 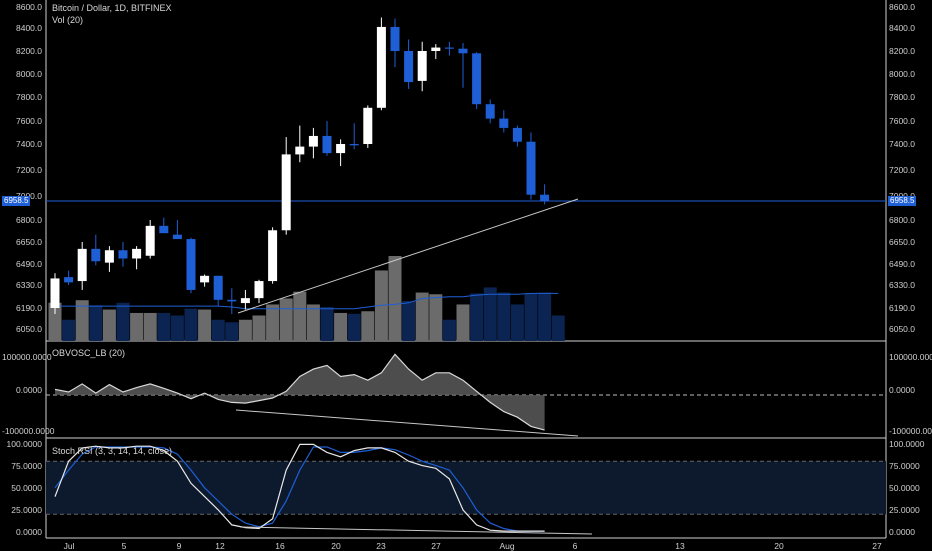 What do you see at coordinates (69, 546) in the screenshot?
I see `time-tick-label: Jul` at bounding box center [69, 546].